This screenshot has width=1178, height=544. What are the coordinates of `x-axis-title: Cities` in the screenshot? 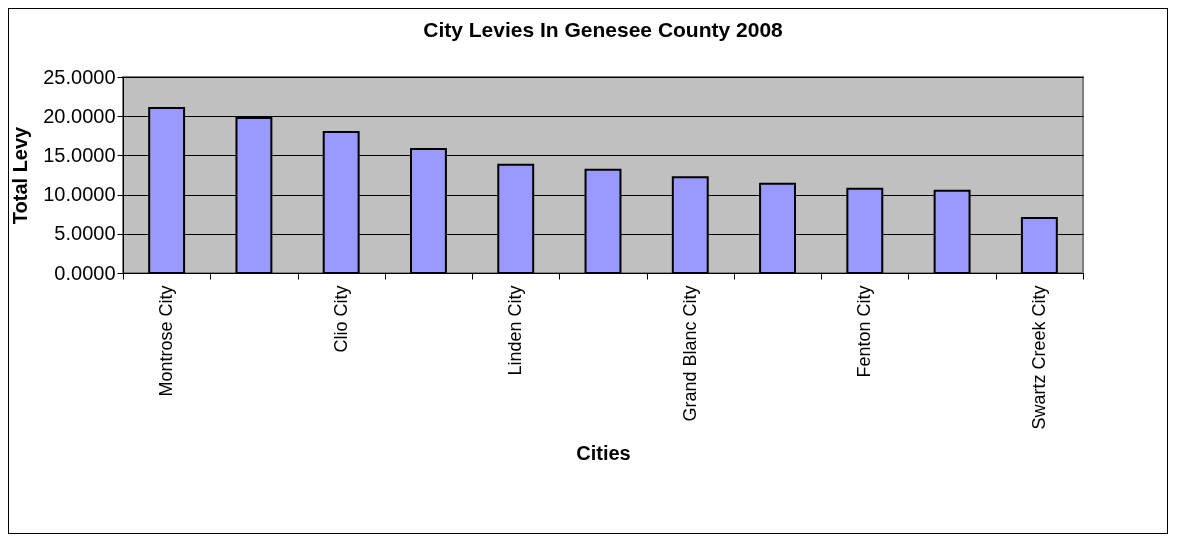 It's located at (603, 452).